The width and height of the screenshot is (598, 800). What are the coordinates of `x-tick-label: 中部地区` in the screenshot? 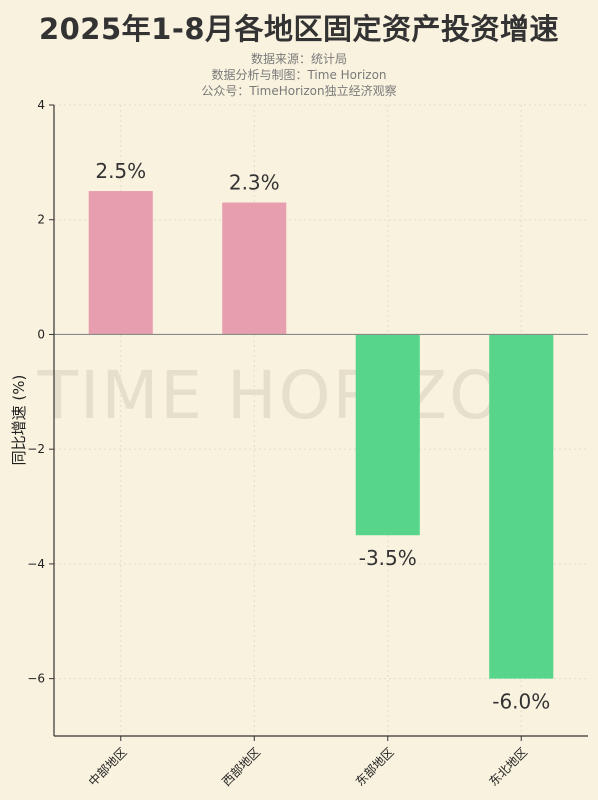 It's located at (107, 766).